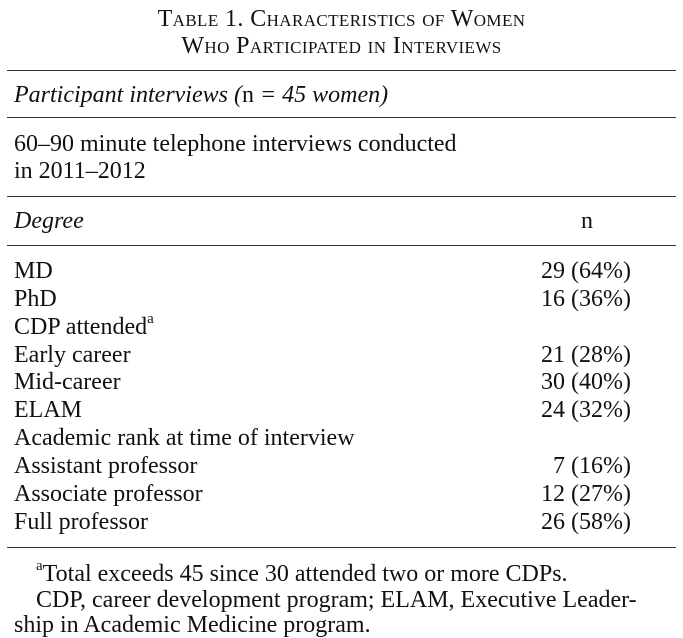 The height and width of the screenshot is (638, 683). What do you see at coordinates (586, 494) in the screenshot?
I see `row-value: 12 (27%)` at bounding box center [586, 494].